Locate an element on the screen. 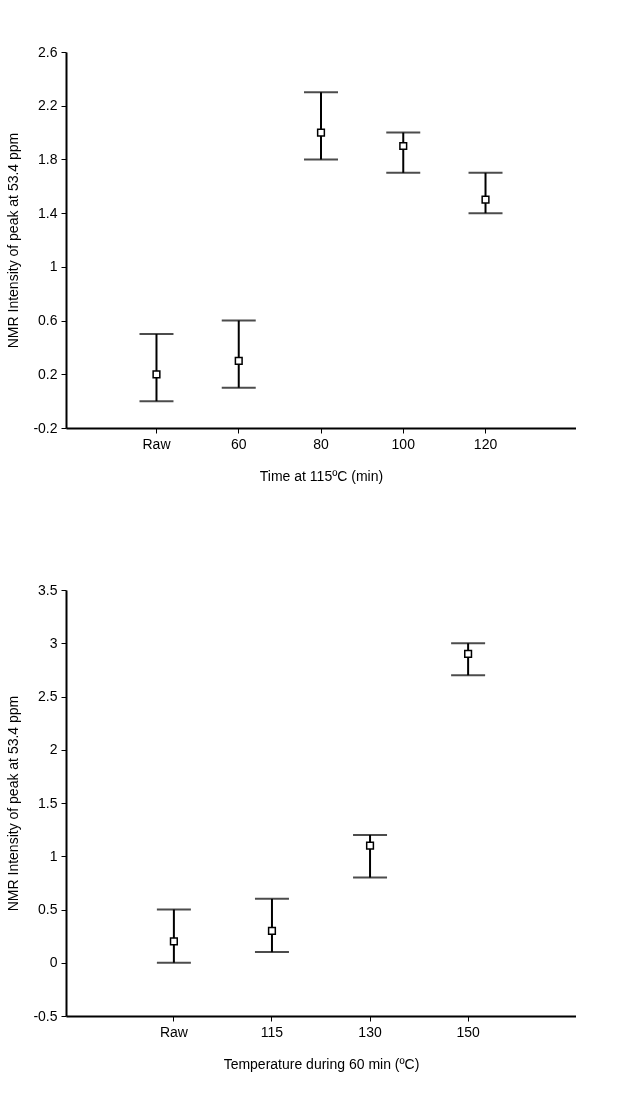  y-tick-label: 2.2 is located at coordinates (48, 105).